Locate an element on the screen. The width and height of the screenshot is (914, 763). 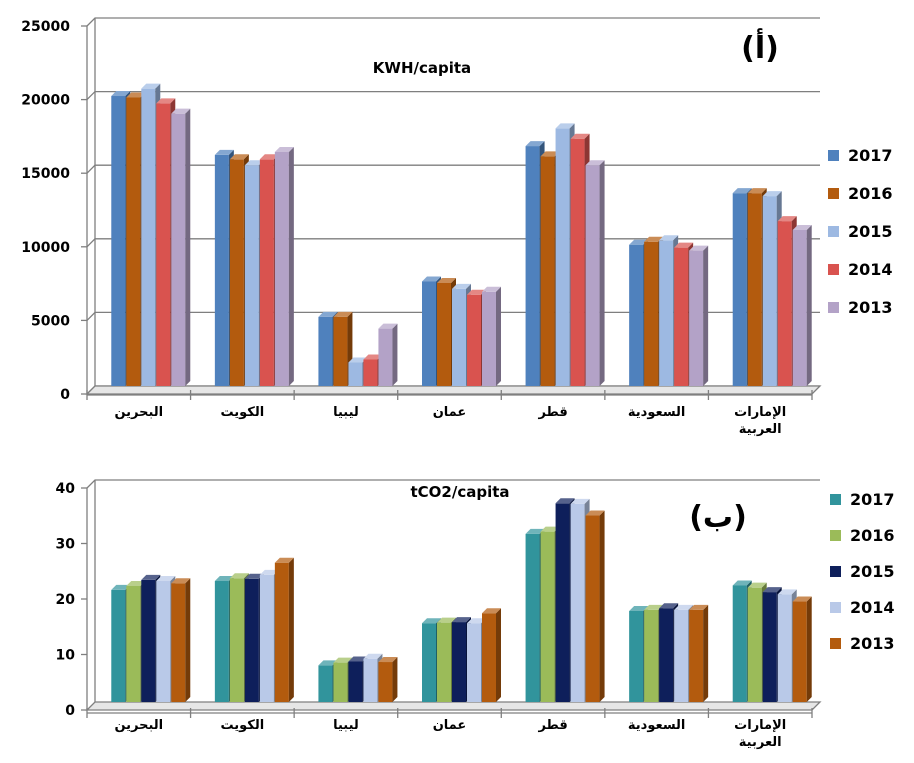
panel-label: (ب) is located at coordinates (718, 517).